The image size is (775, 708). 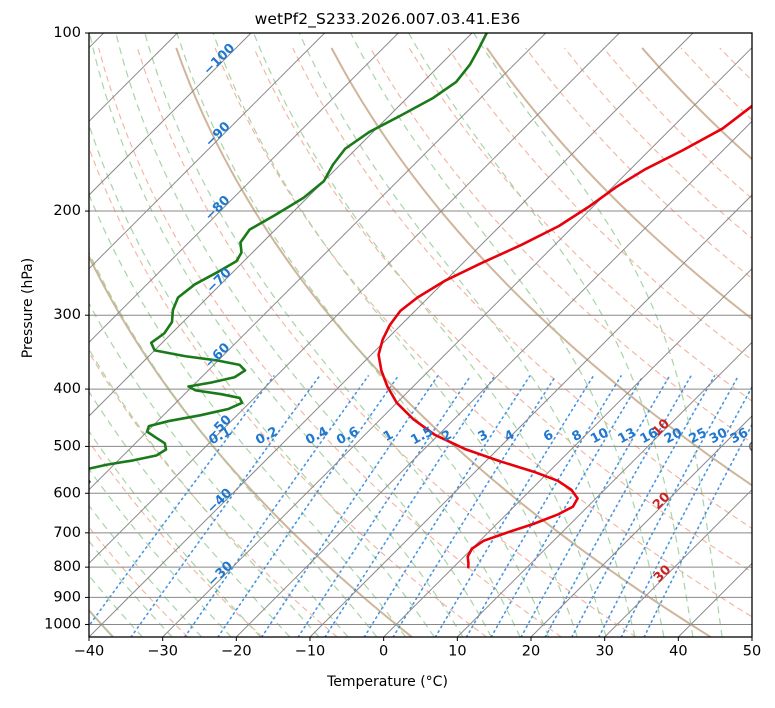 I want to click on page-title: wetPf2_S233.2026.007.03.41.E36, so click(x=387, y=19).